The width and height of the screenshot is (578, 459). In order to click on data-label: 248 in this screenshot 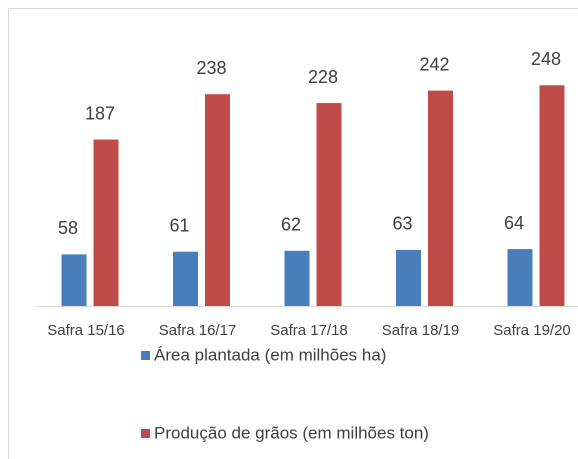, I will do `click(546, 59)`.